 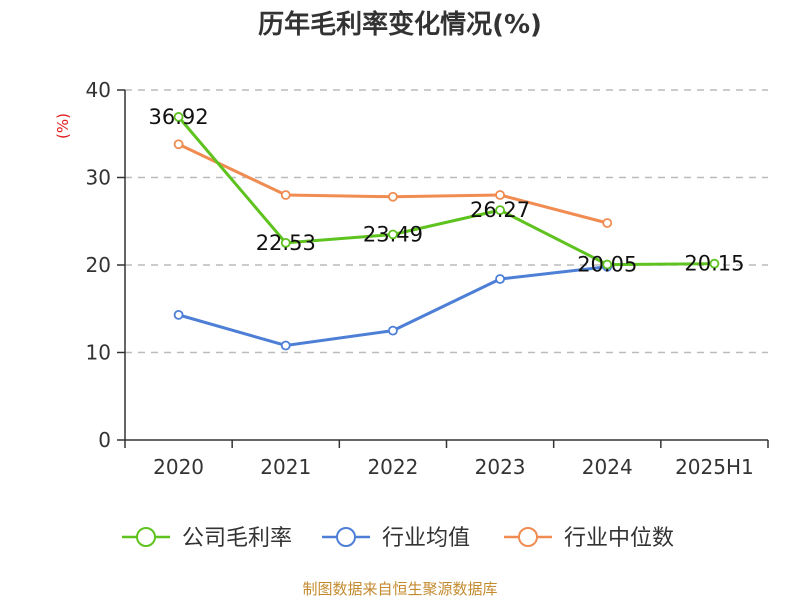 I want to click on data-label: 23.49, so click(x=393, y=234).